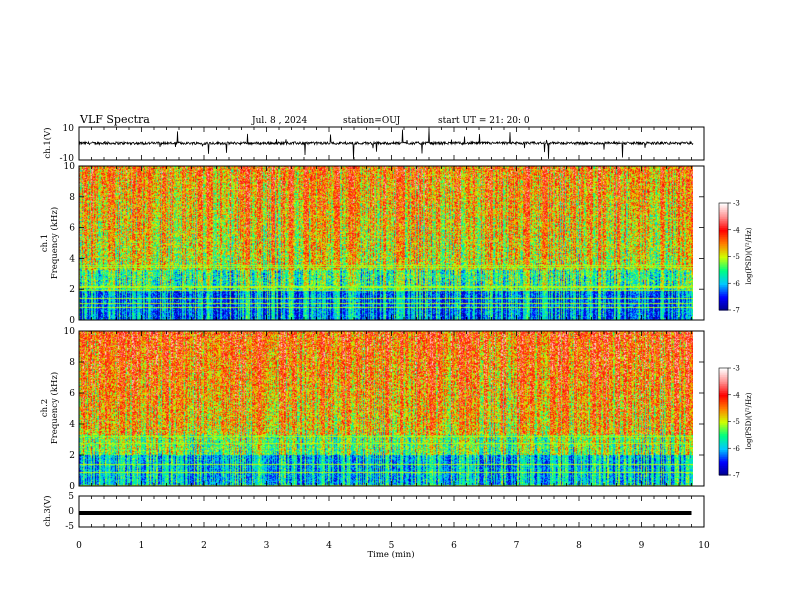  I want to click on colorbar-tick-label: -5, so click(736, 422).